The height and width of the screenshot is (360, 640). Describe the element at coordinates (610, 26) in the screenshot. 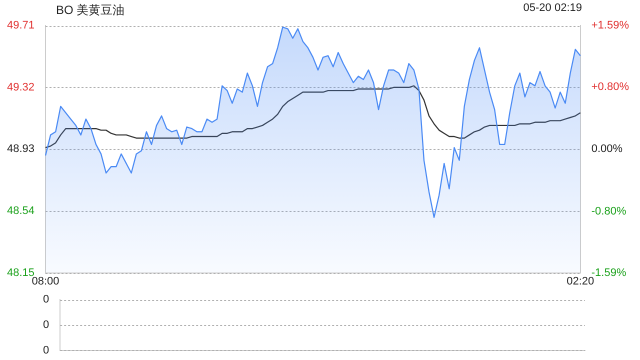

I see `y2-tick-label: +1.59%` at that location.